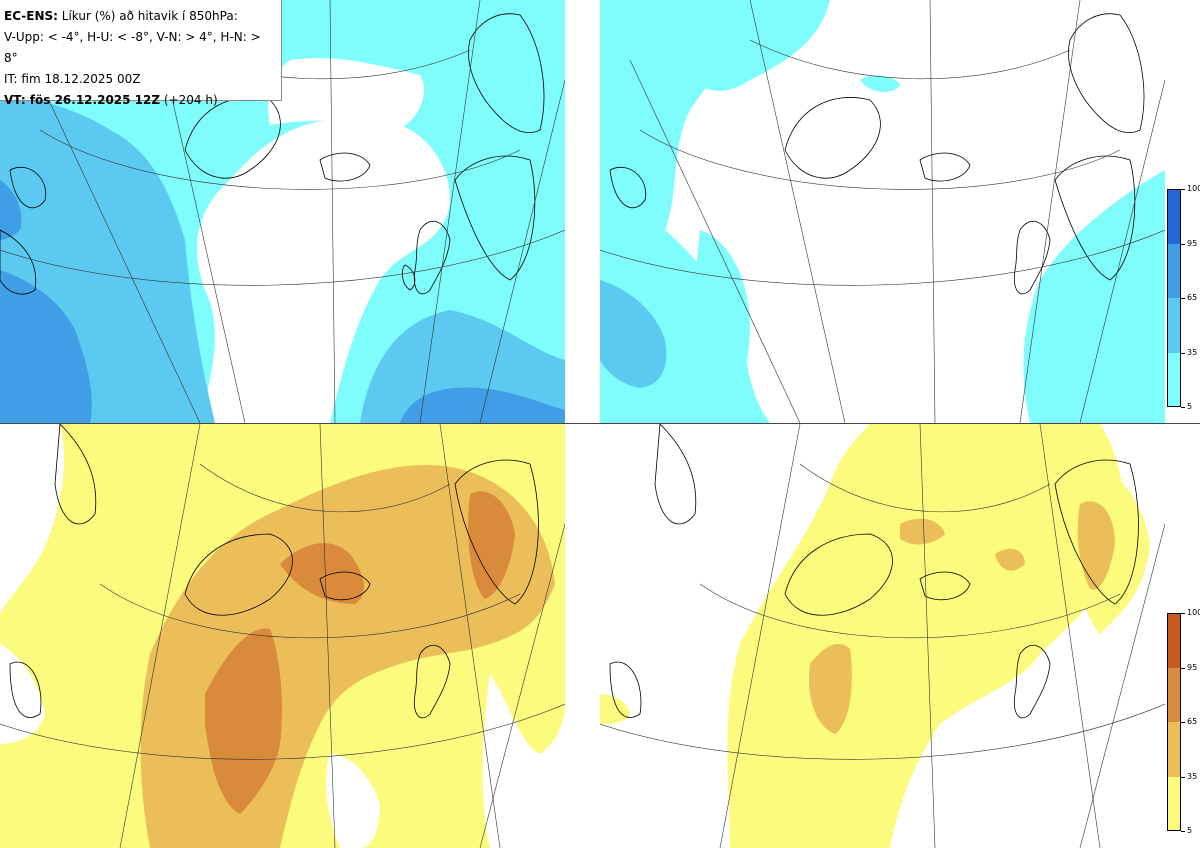  What do you see at coordinates (189, 100) in the screenshot?
I see `lead-time-label: (+204 h)` at bounding box center [189, 100].